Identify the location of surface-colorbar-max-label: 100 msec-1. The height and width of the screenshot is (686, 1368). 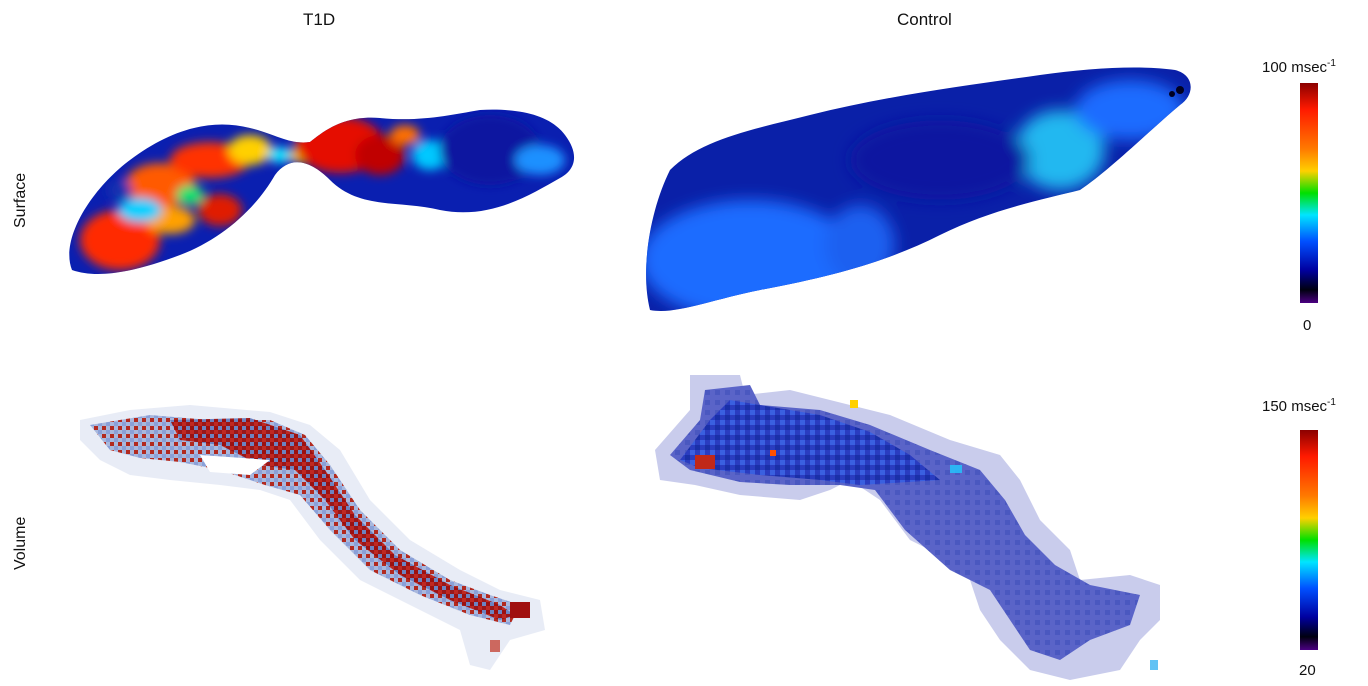
(1299, 67).